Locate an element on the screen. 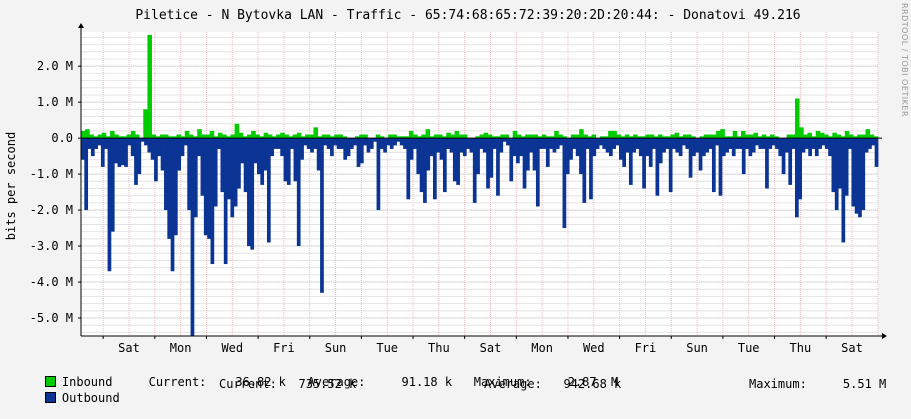 This screenshot has height=419, width=911. x-axis-arrow-icon is located at coordinates (884, 336).